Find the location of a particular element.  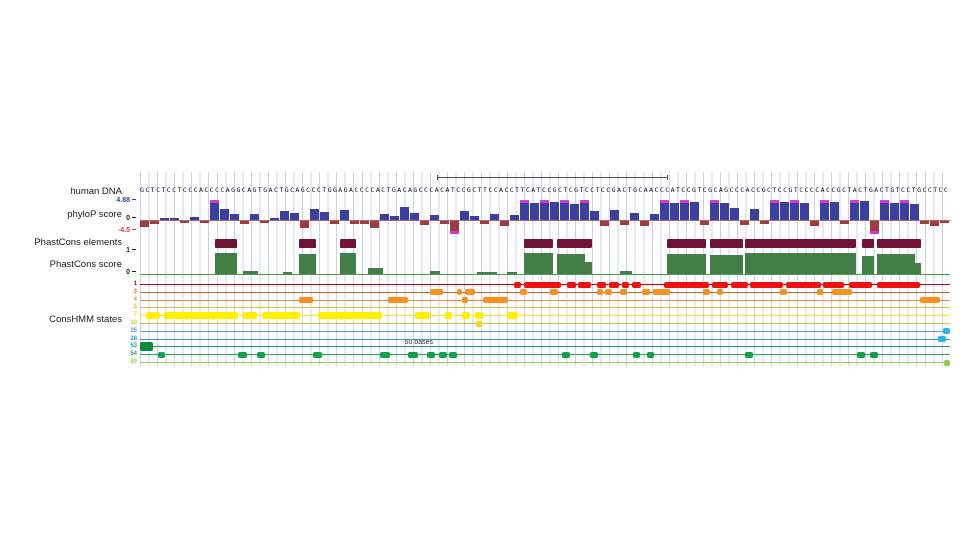

conshmm-state-label: 89 is located at coordinates (133, 362).